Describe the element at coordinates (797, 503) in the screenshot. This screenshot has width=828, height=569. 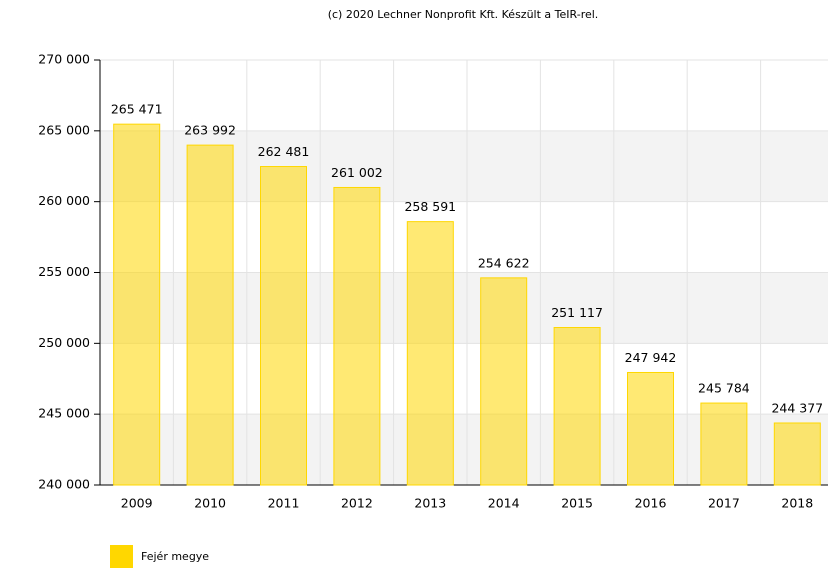
I see `x-tick-label: 2018` at that location.